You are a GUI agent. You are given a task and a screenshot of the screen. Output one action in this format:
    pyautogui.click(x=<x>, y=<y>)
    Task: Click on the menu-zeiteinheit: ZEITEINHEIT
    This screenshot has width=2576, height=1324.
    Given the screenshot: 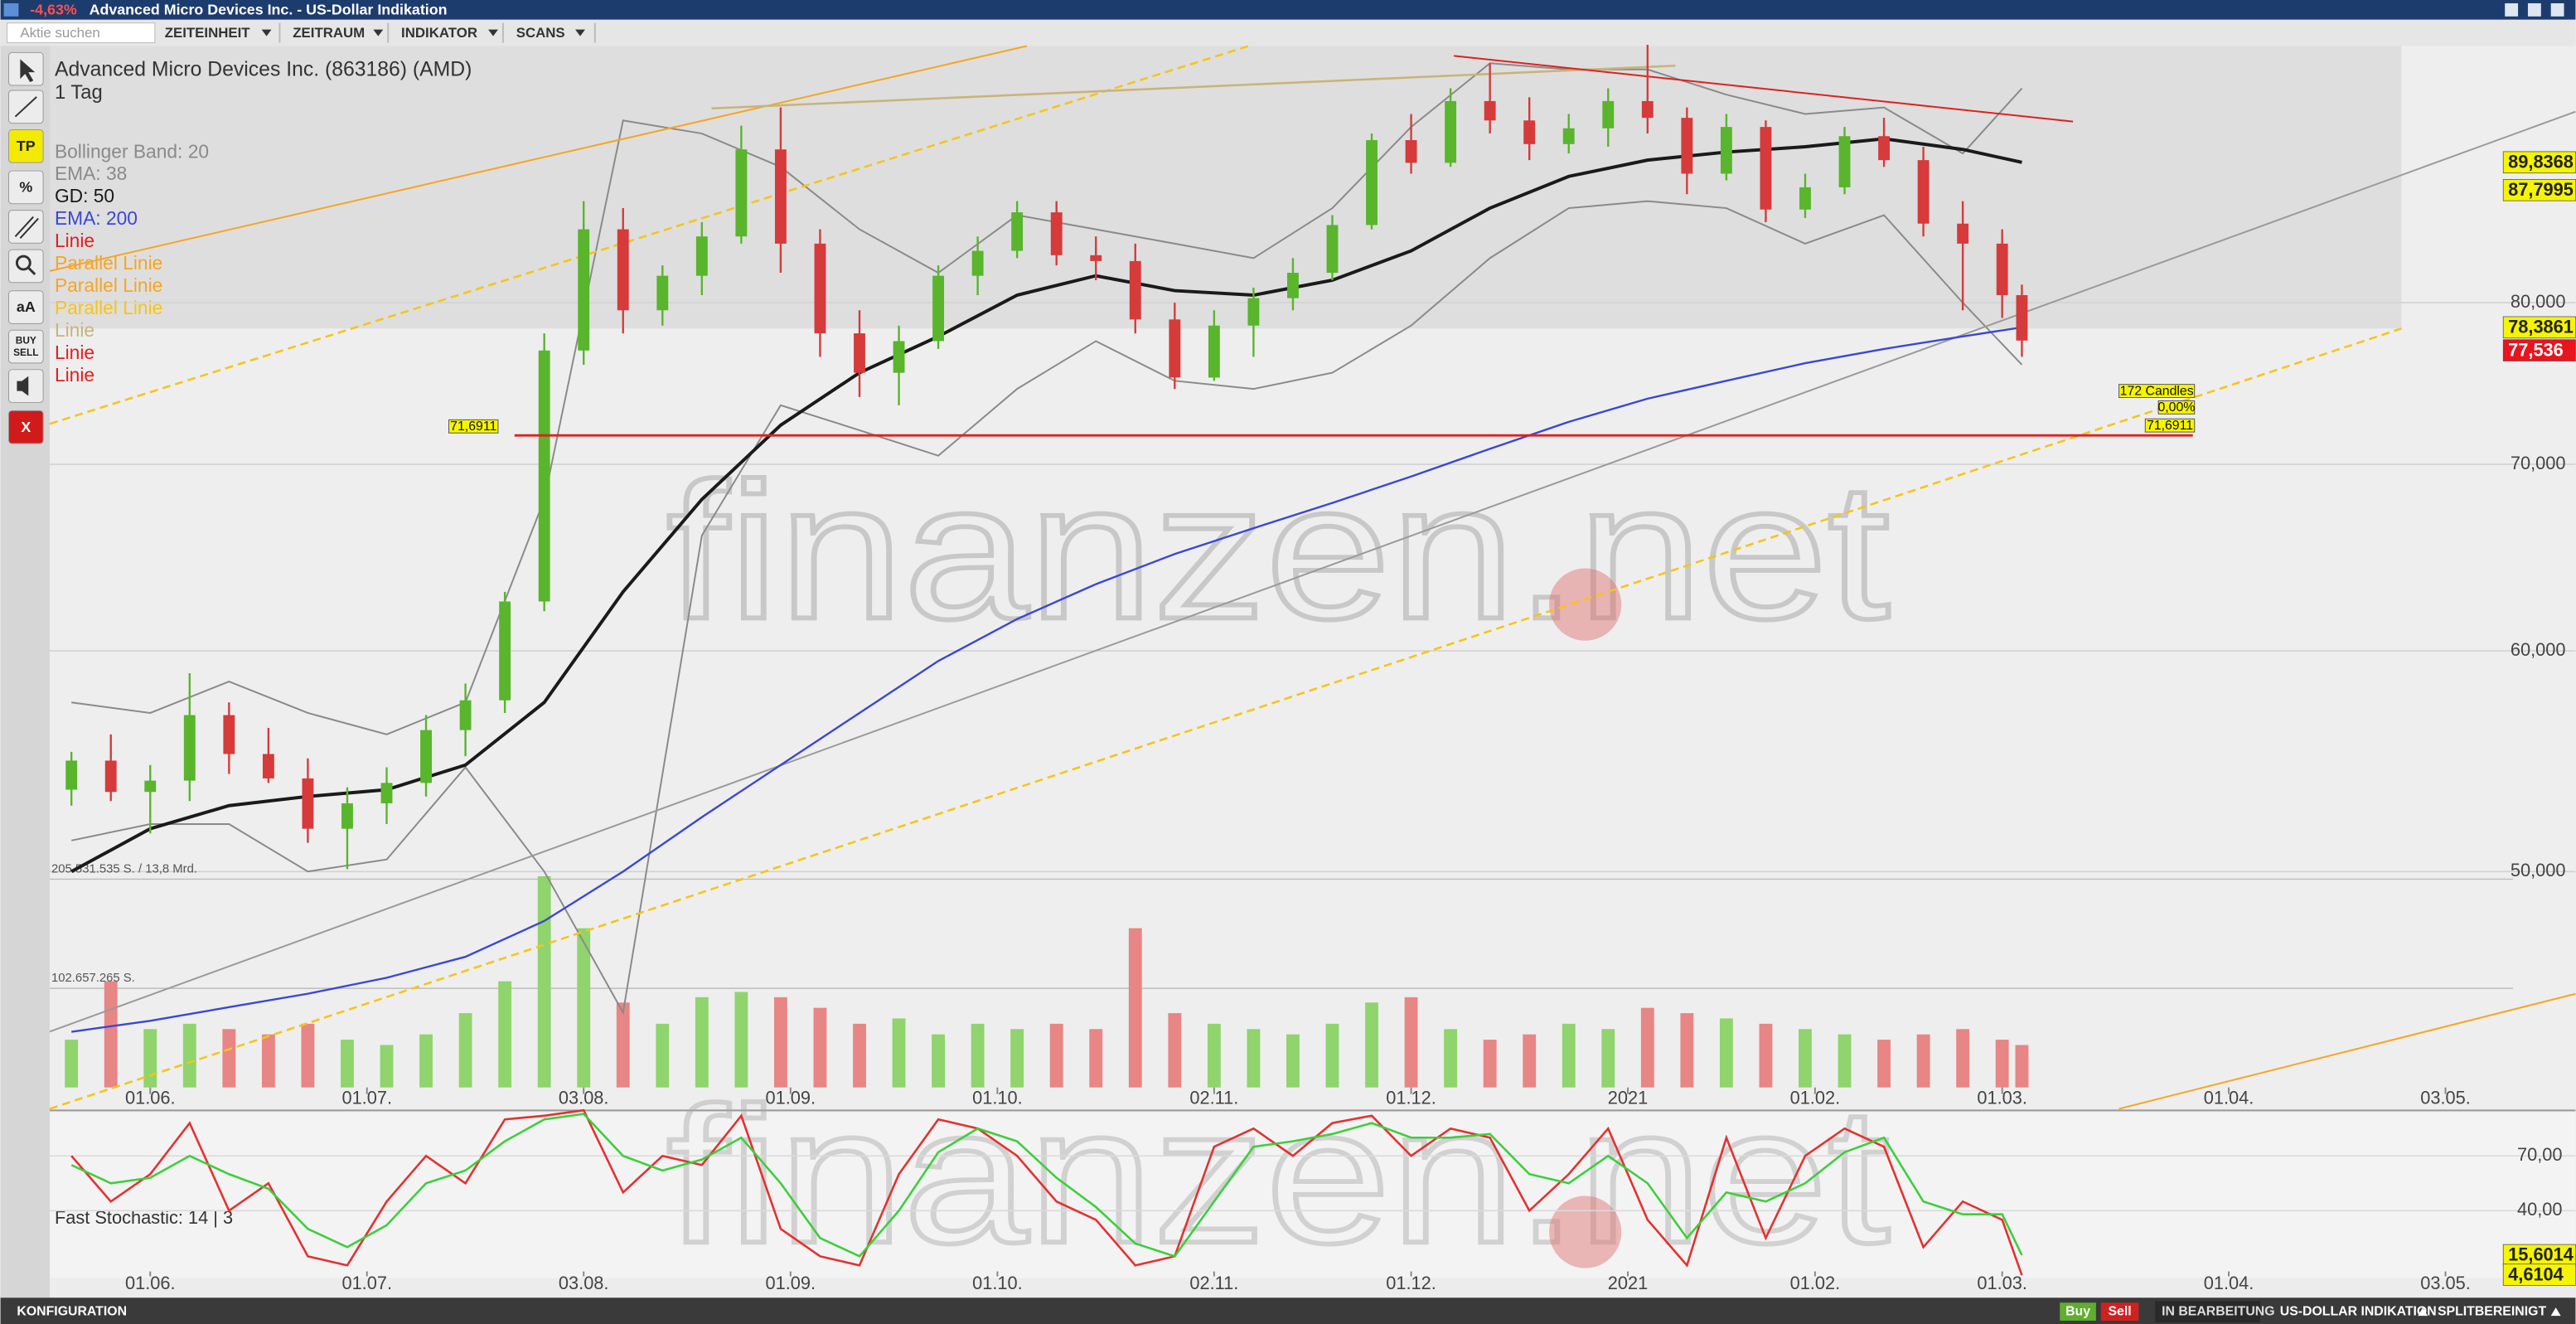 What is the action you would take?
    pyautogui.click(x=208, y=33)
    